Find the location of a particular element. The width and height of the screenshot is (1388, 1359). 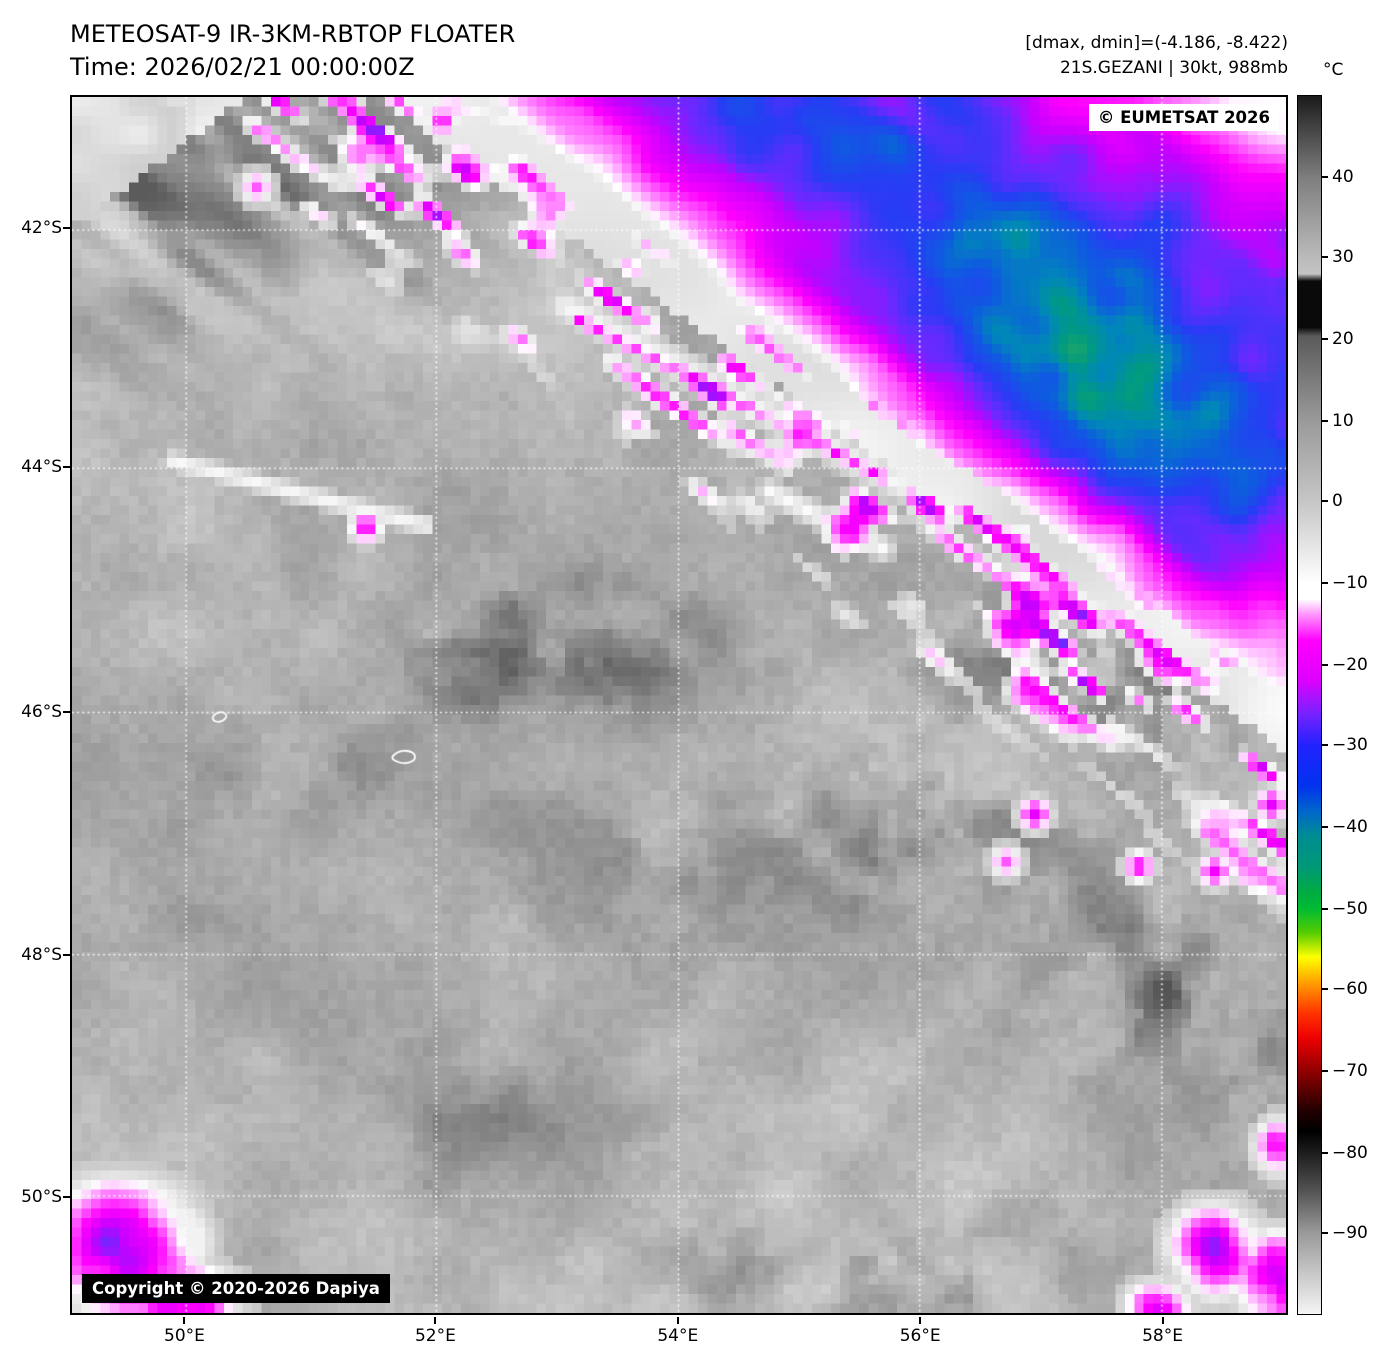

colorbar-tick-label: −10 is located at coordinates (1350, 583).